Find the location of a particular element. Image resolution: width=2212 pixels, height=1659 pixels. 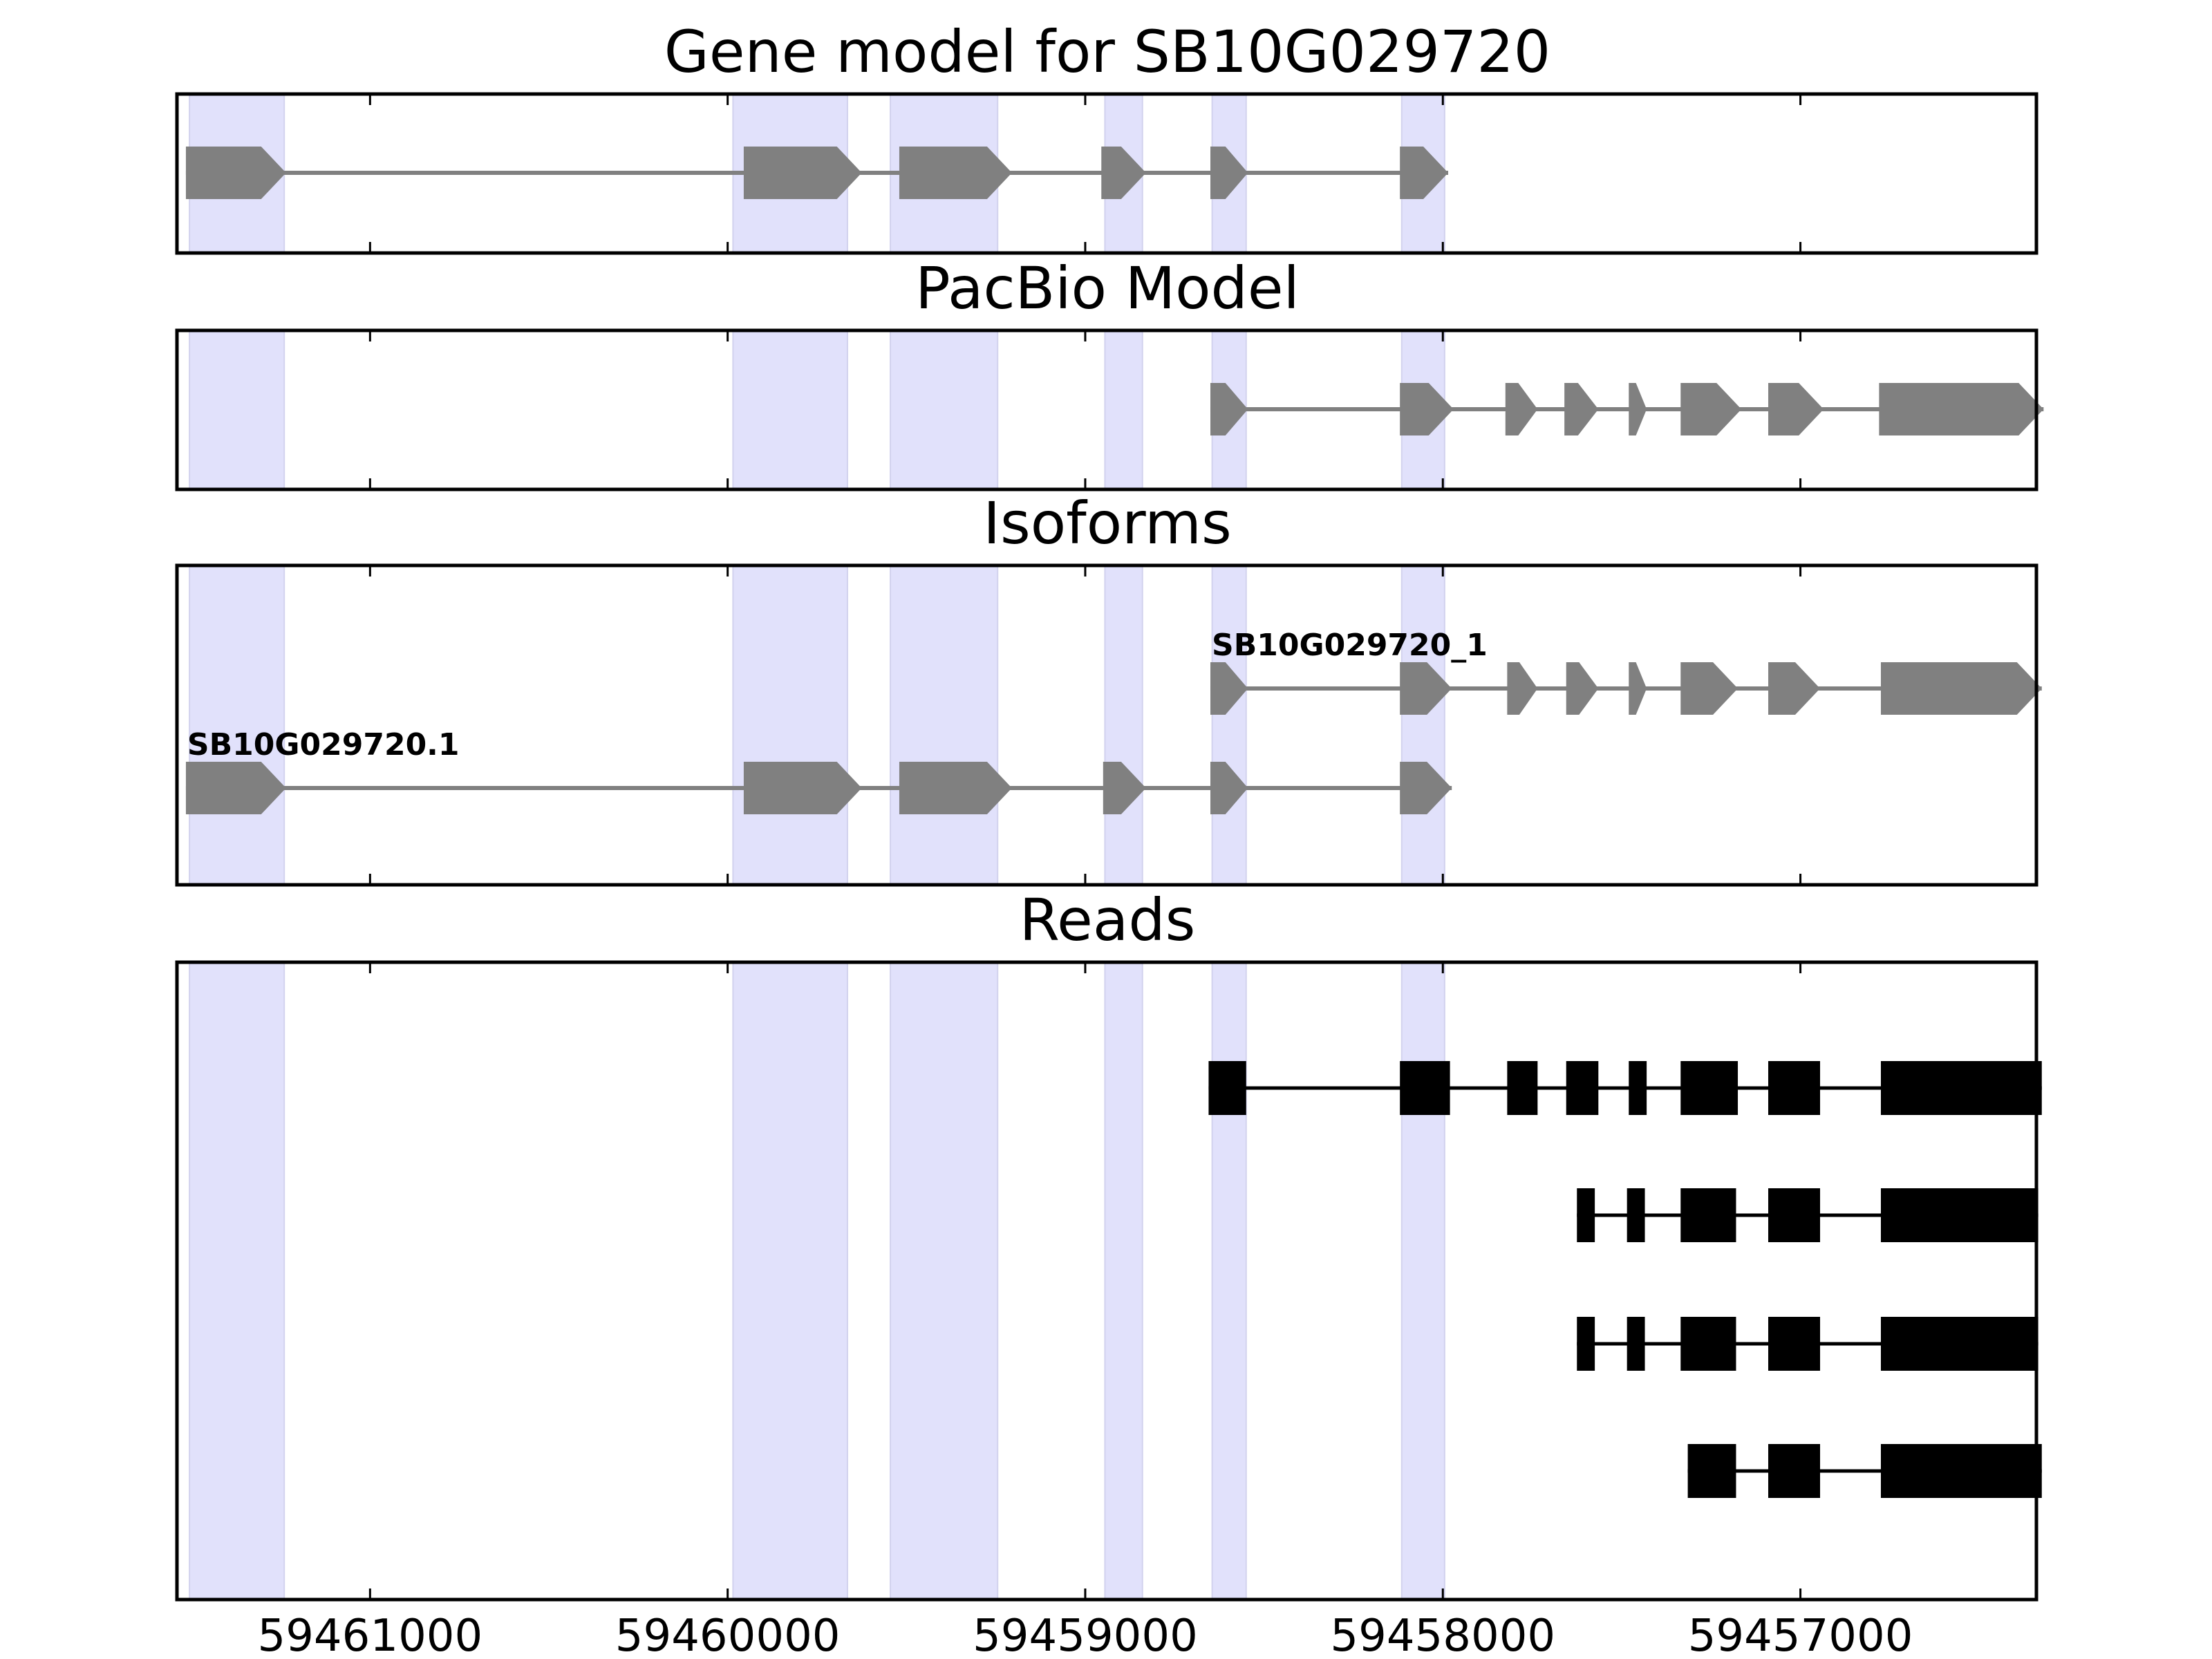

x-axis-tick-labels: 59461000 59460000 59459000 59458000 59457000 is located at coordinates (1085, 1635).